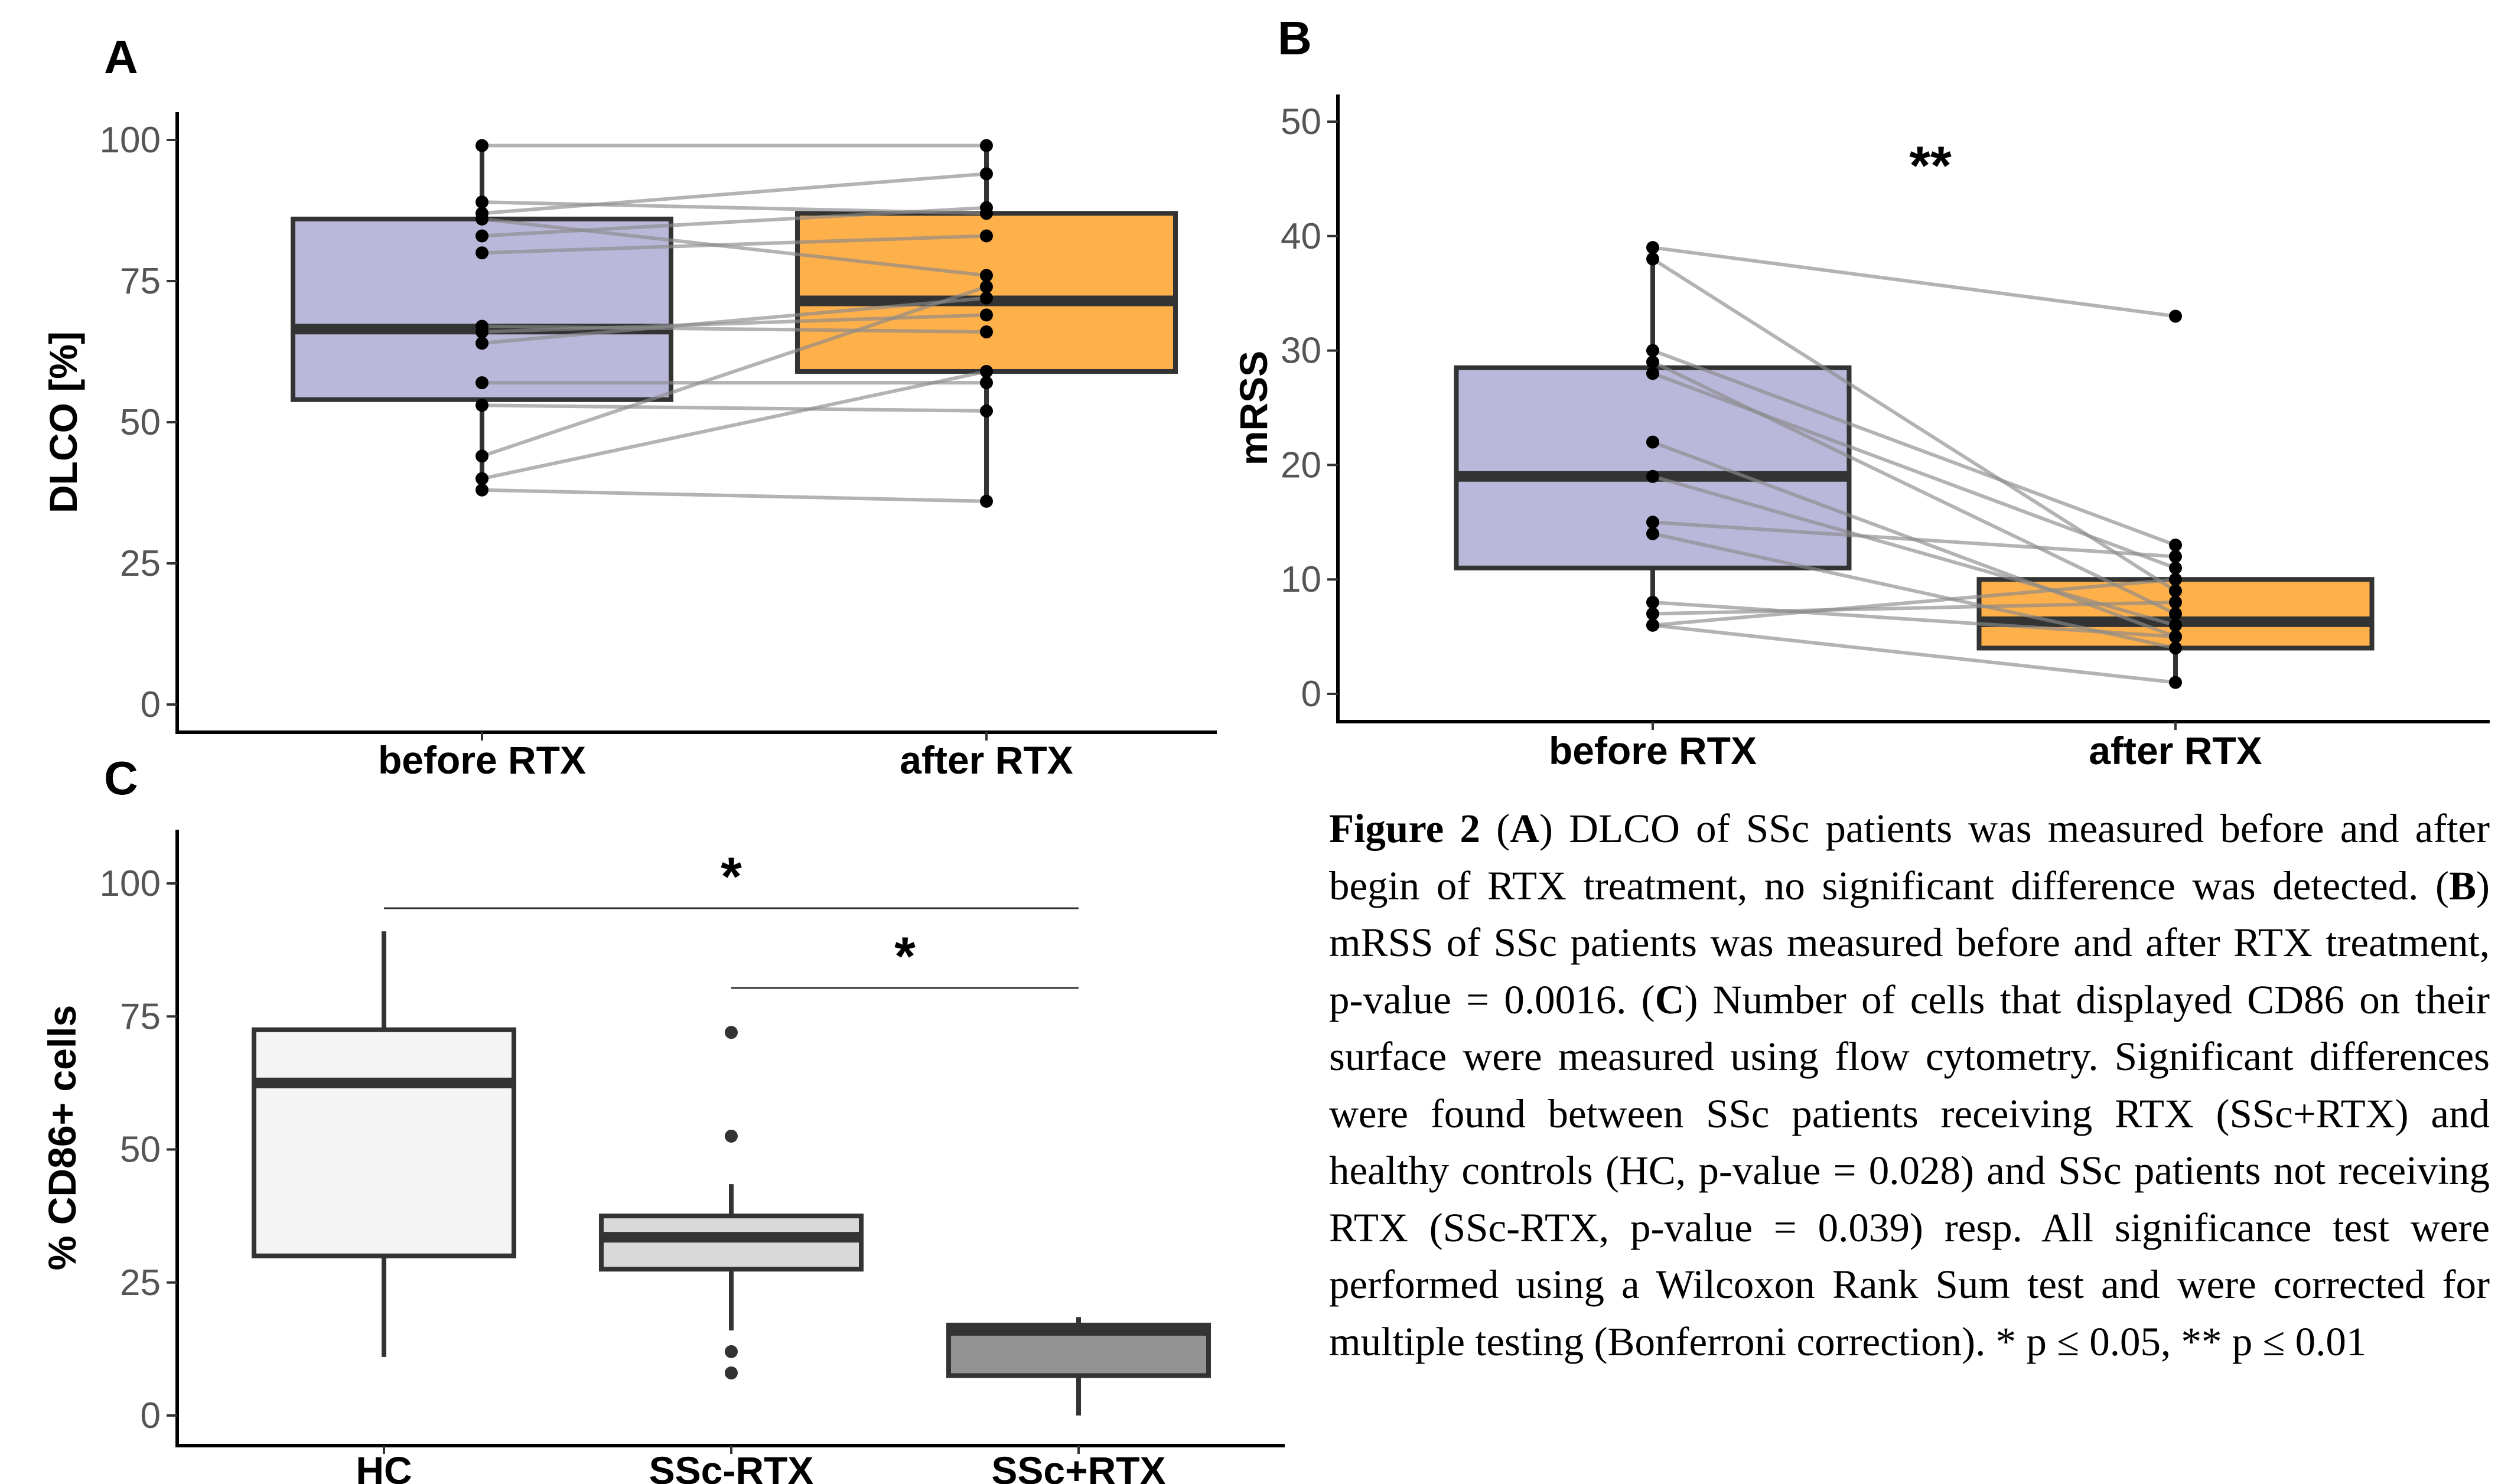 Image resolution: width=2498 pixels, height=1484 pixels. I want to click on panel-letter: C, so click(121, 778).